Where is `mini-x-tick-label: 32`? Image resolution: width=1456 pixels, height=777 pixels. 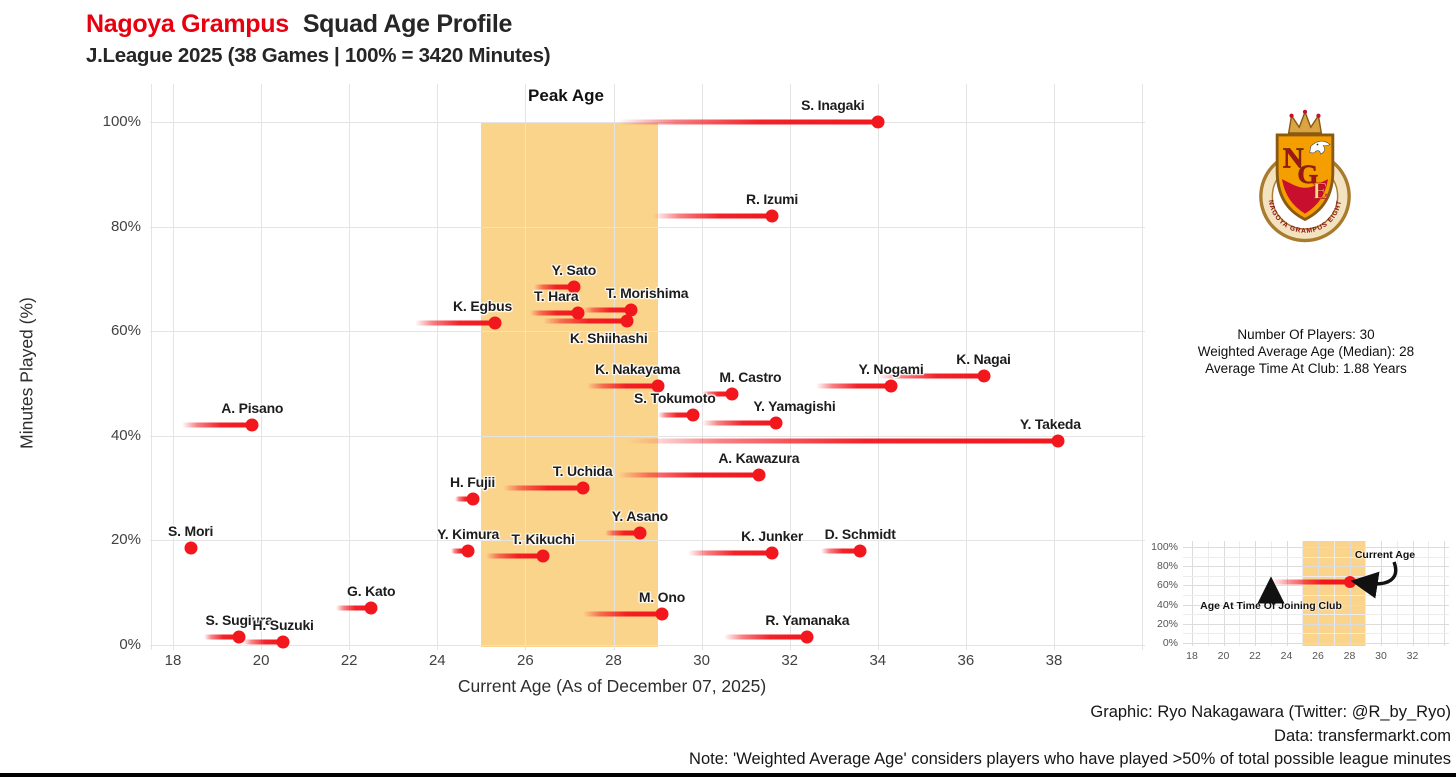
mini-x-tick-label: 32 is located at coordinates (1412, 656).